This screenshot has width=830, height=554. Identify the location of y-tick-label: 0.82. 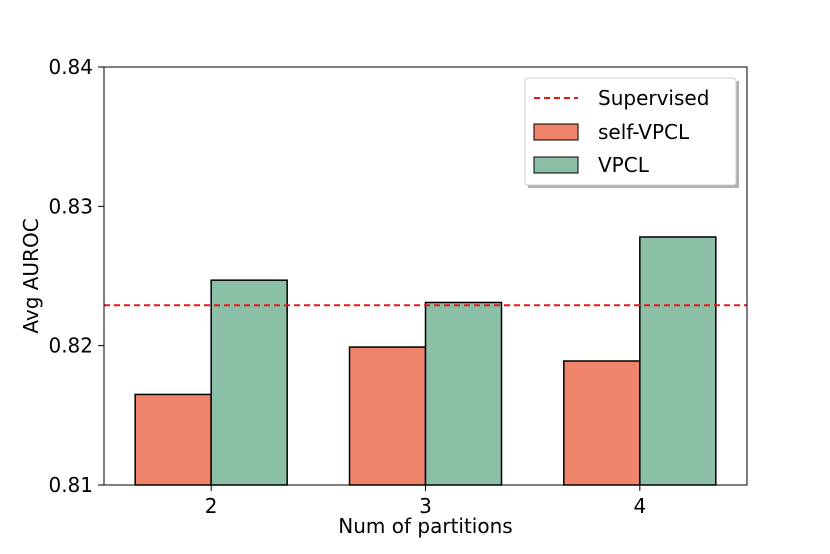
(70, 346).